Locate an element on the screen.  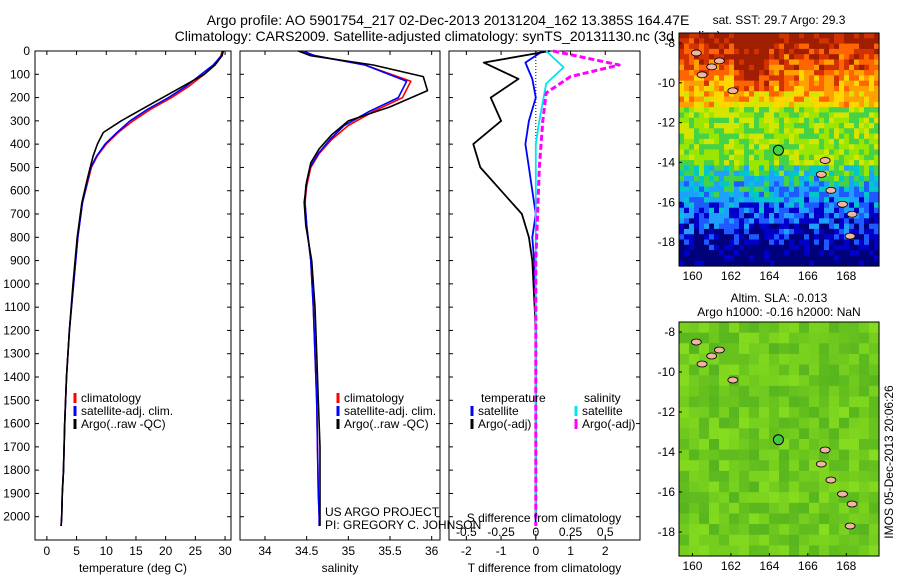
depth-tick-label: 600 is located at coordinates (20, 191).